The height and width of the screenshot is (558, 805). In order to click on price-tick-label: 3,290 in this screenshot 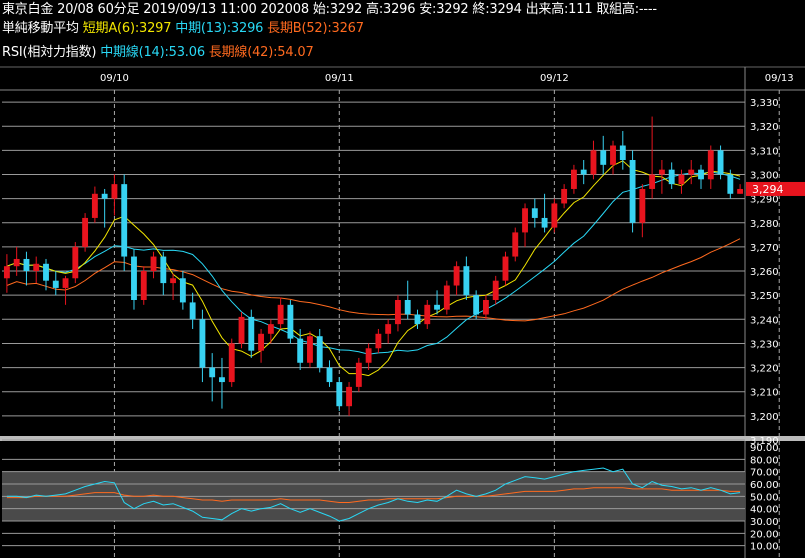, I will do `click(764, 200)`.